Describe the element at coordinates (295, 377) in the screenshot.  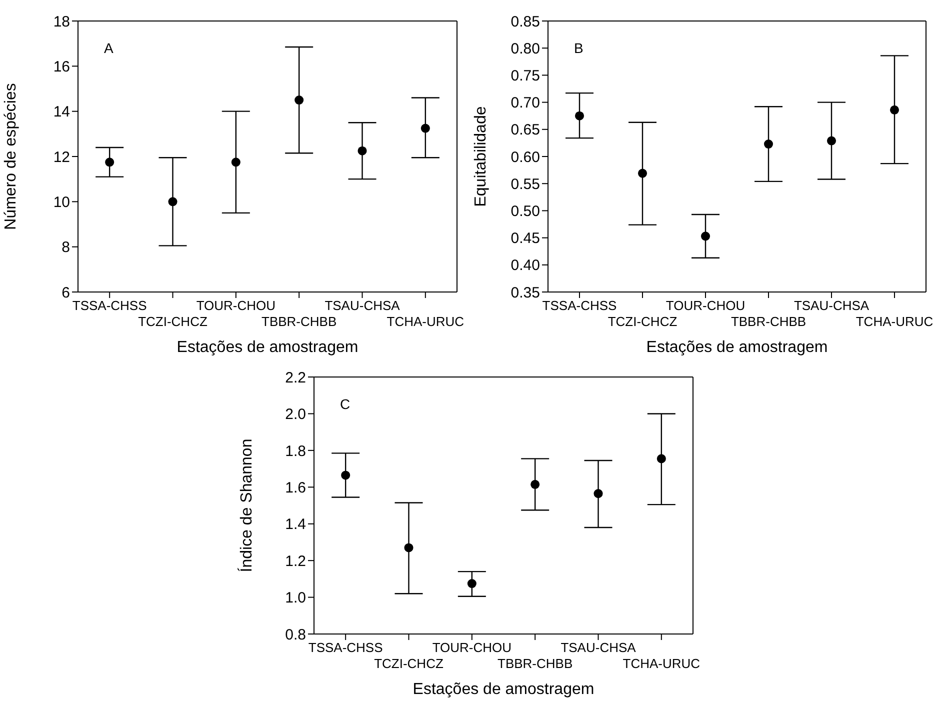
I see `y-tick-label: 2.2` at that location.